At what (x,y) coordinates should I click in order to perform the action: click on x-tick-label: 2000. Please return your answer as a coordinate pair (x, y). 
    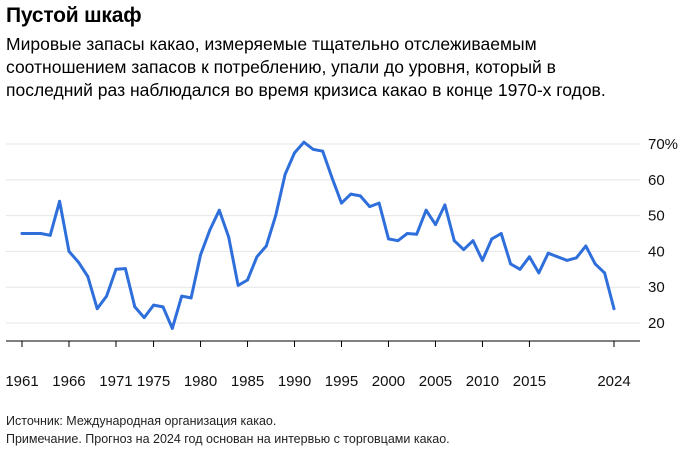
    Looking at the image, I should click on (388, 381).